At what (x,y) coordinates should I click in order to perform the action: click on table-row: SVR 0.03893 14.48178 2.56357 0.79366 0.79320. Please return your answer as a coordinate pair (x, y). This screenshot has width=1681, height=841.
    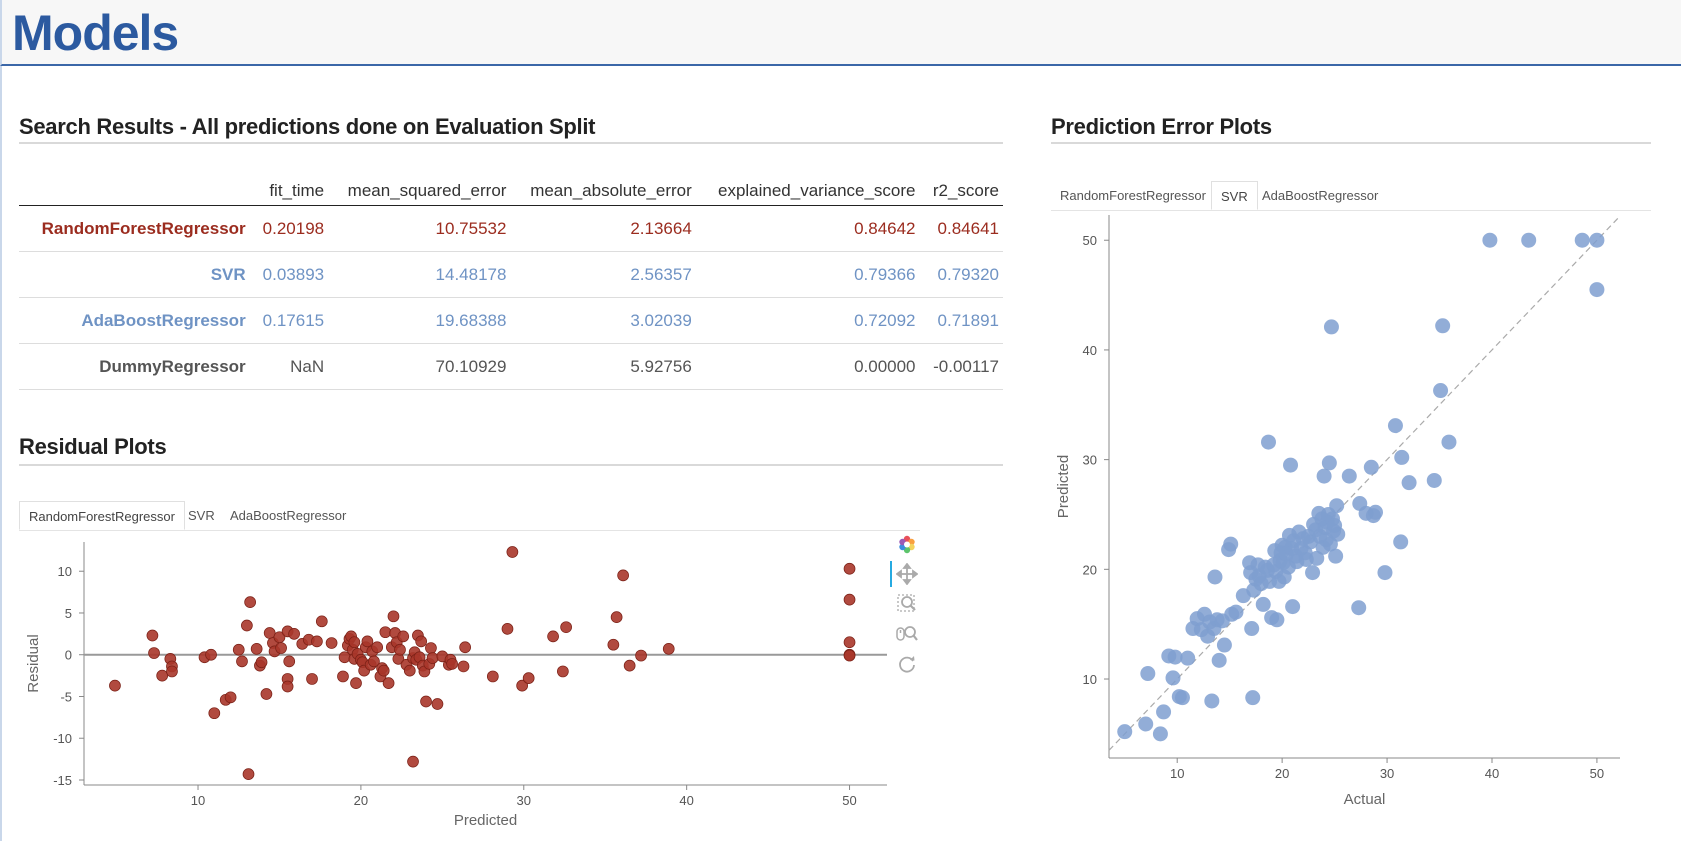
    Looking at the image, I should click on (511, 274).